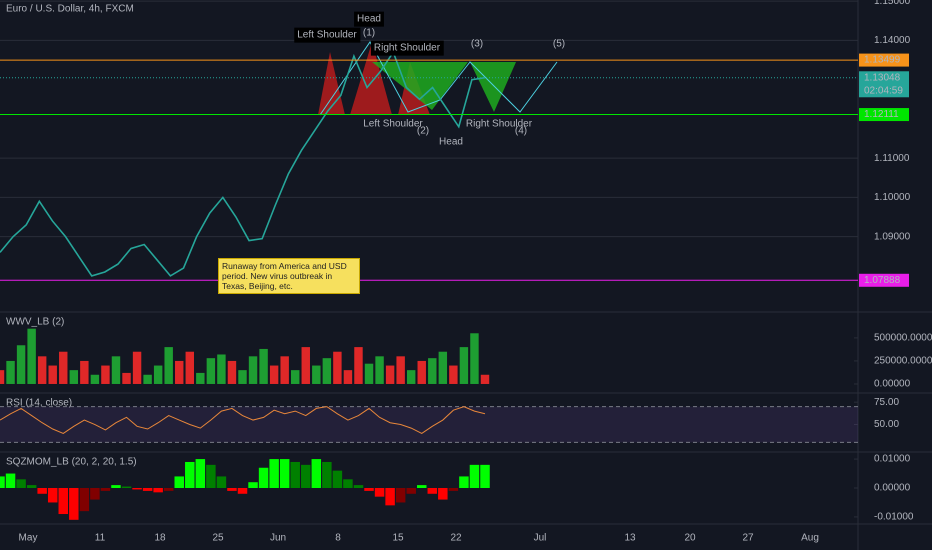  I want to click on x-tick-label: Jun, so click(278, 538).